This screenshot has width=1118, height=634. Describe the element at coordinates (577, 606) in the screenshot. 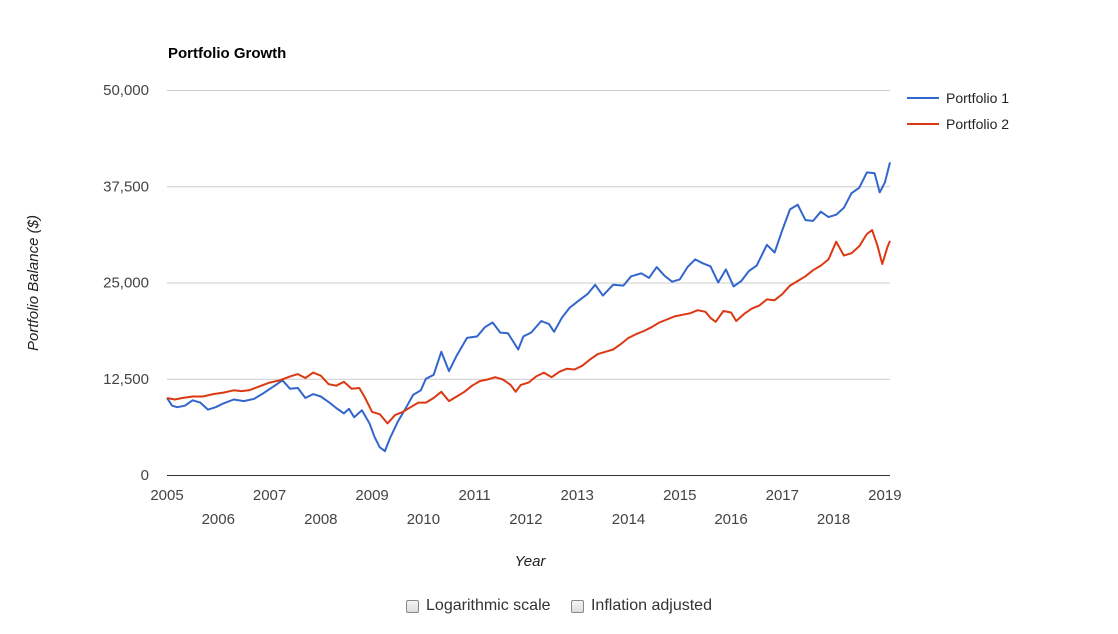

I see `inflation-adjusted-checkbox` at that location.